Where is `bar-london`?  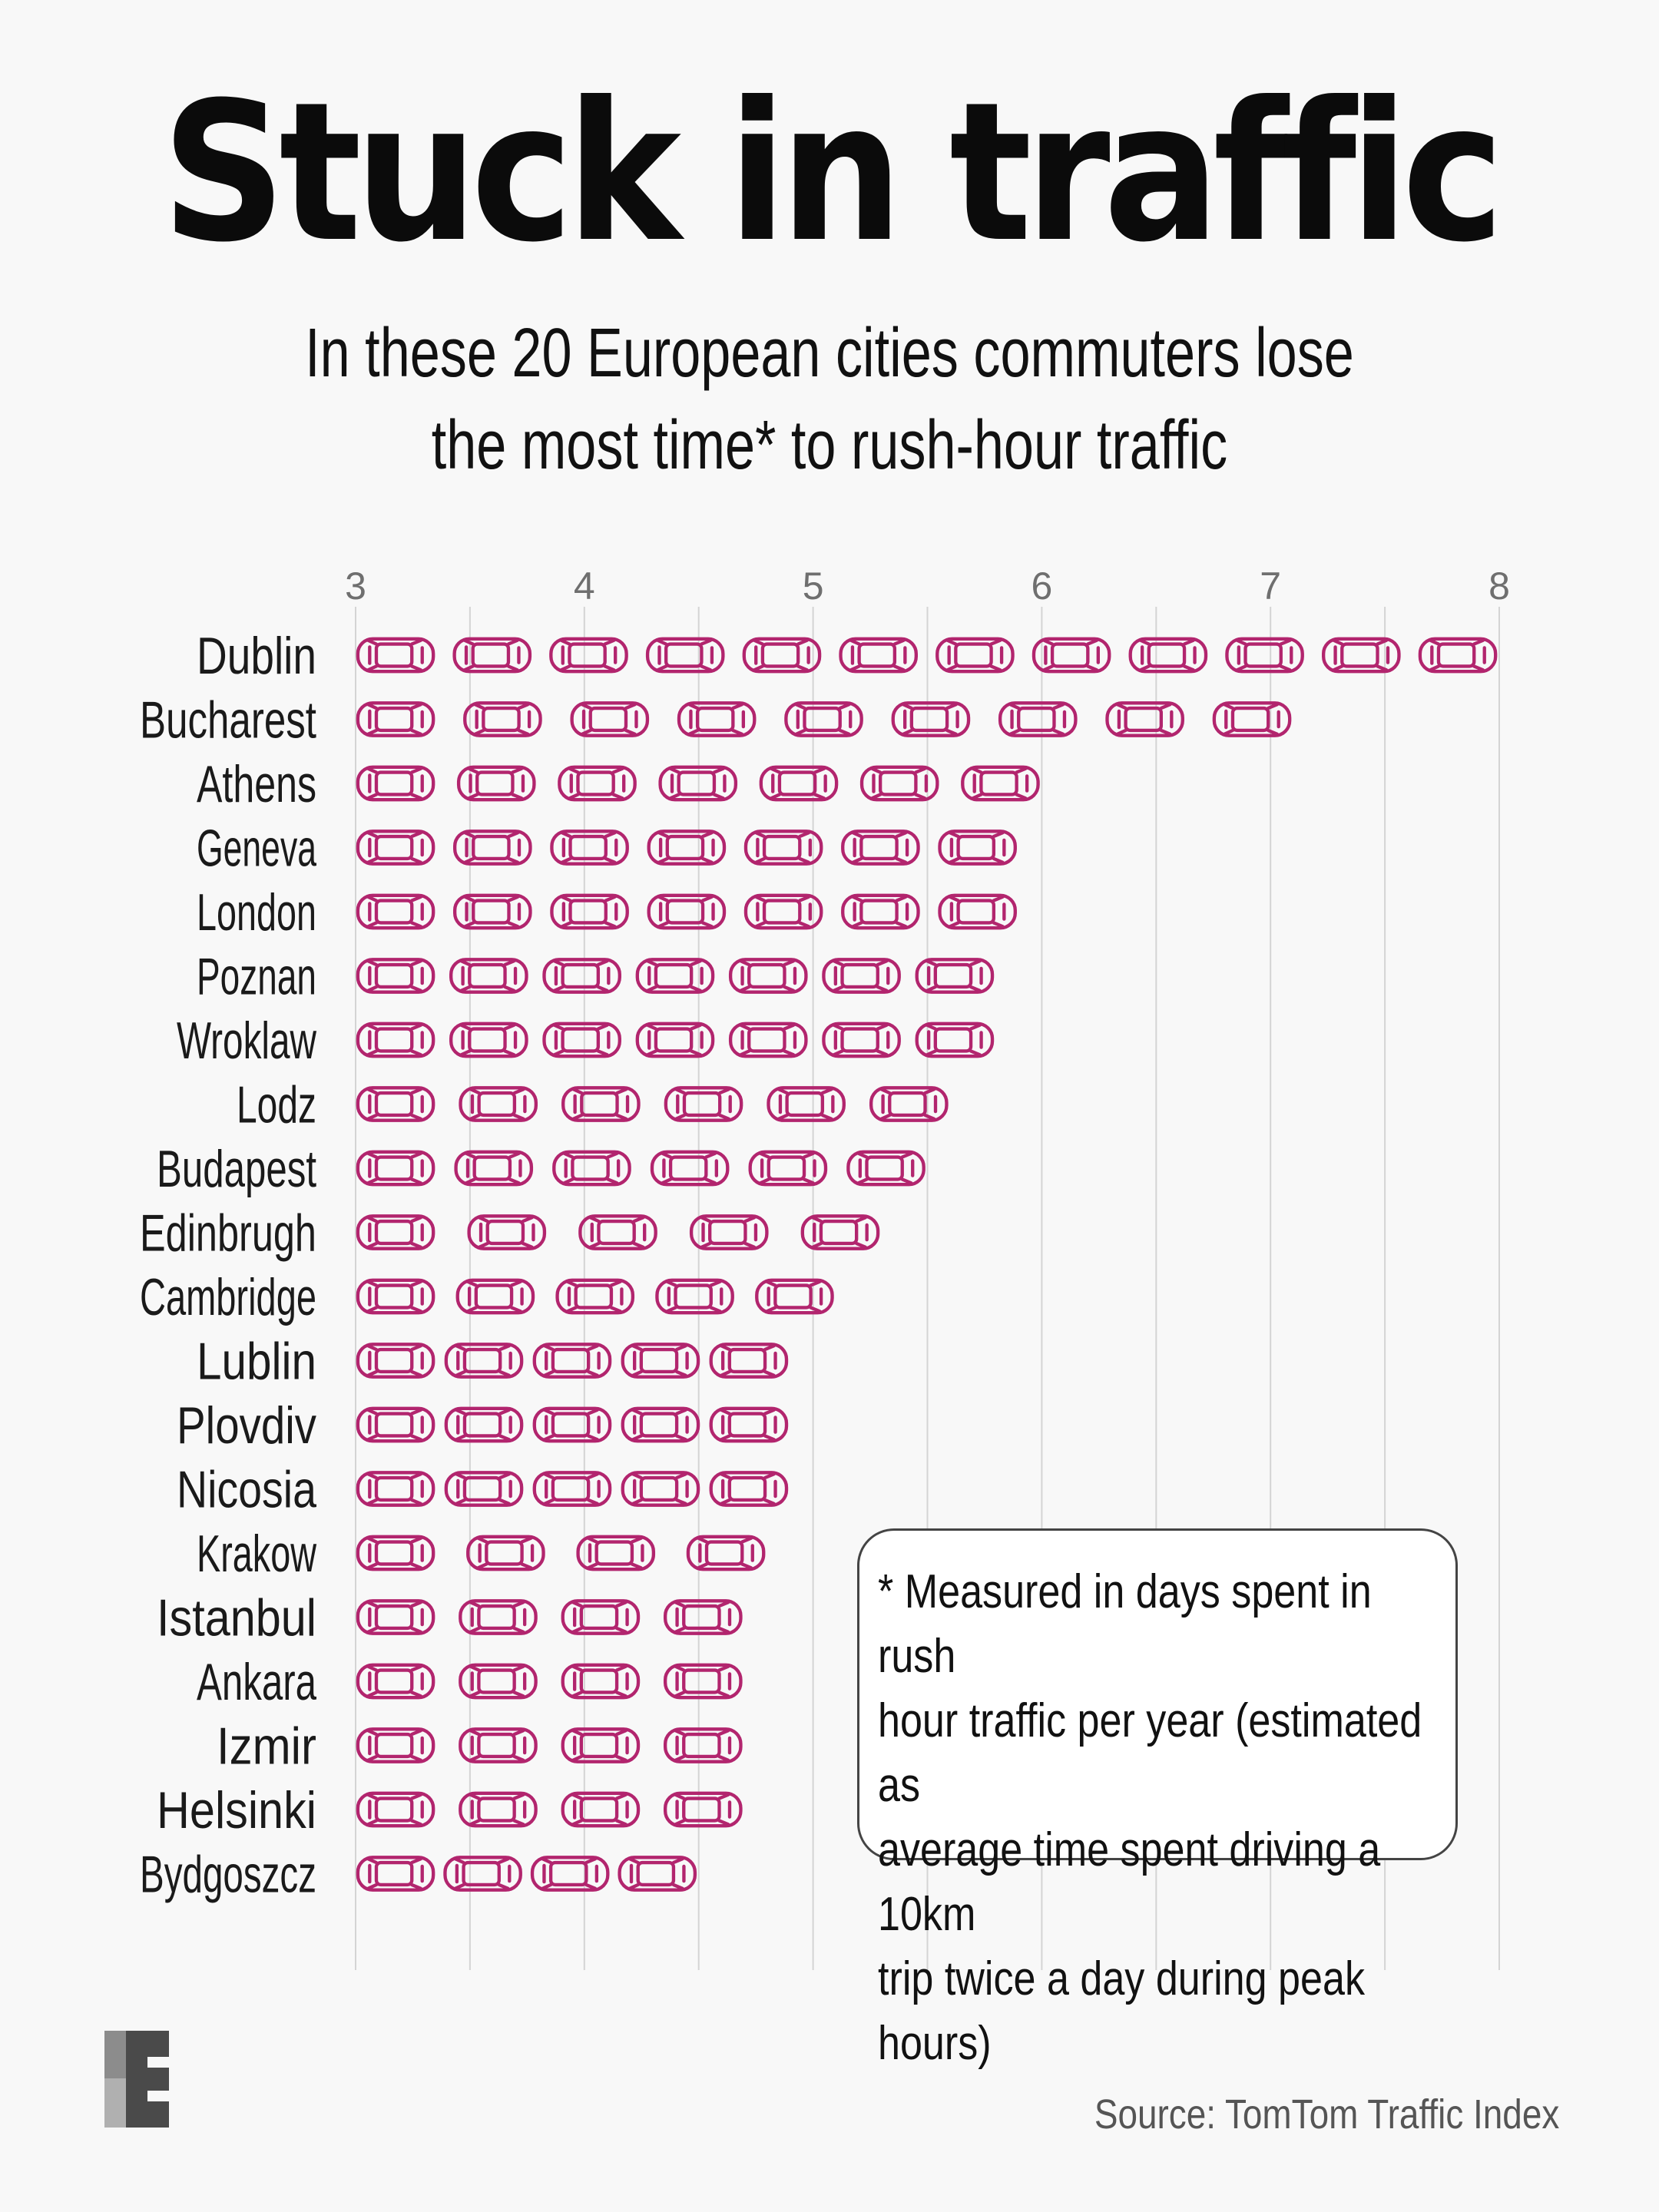 bar-london is located at coordinates (686, 912).